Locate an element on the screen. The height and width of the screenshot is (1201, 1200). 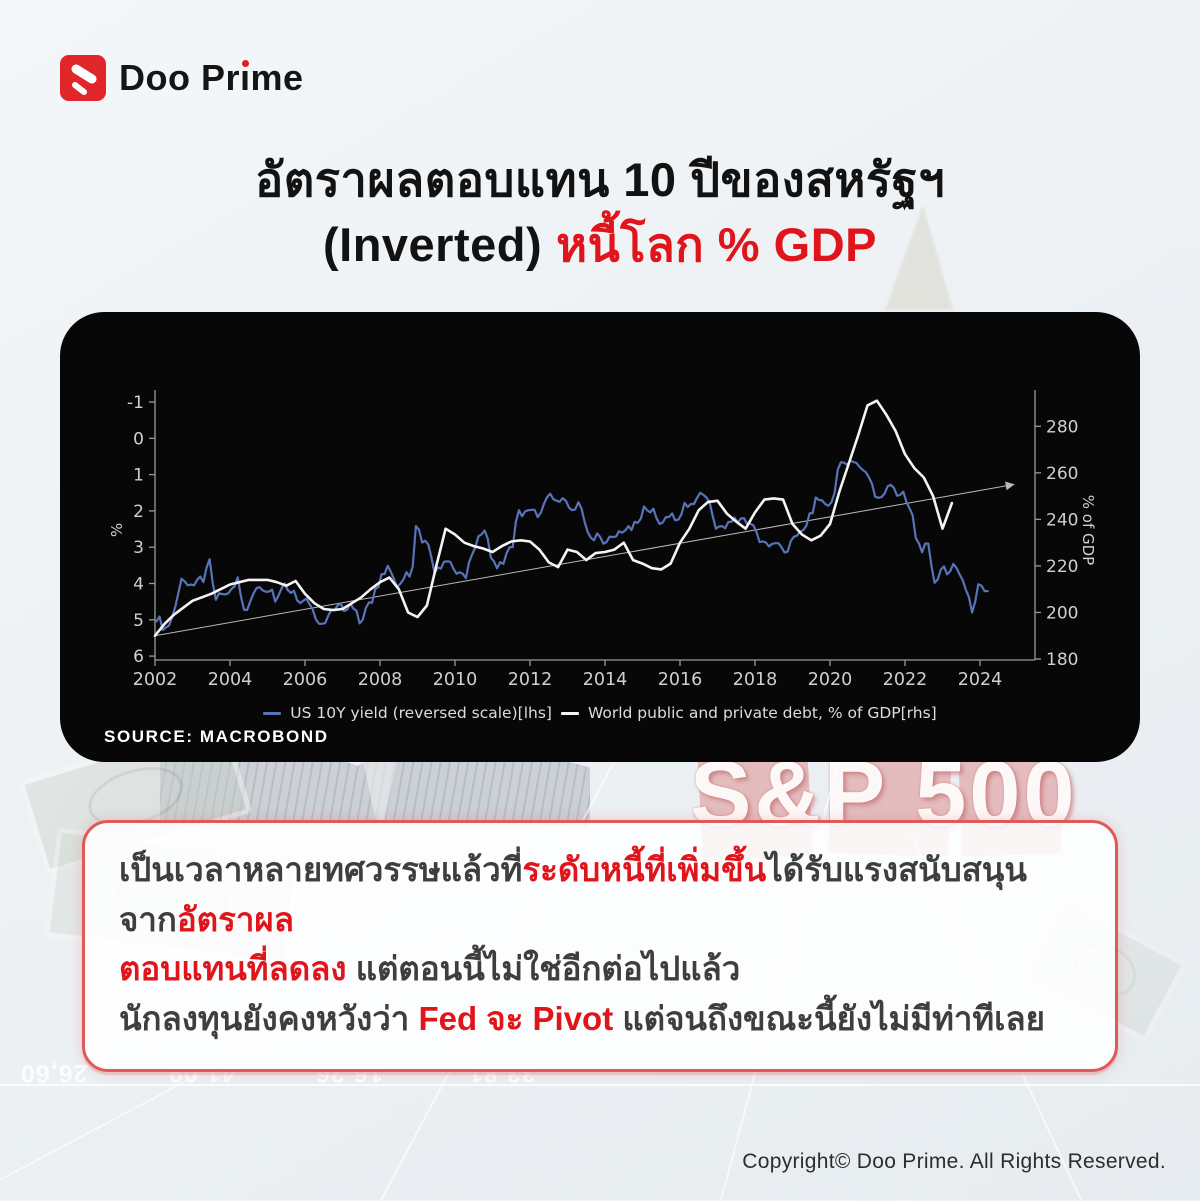
left-tick-label: 3 is located at coordinates (138, 548).